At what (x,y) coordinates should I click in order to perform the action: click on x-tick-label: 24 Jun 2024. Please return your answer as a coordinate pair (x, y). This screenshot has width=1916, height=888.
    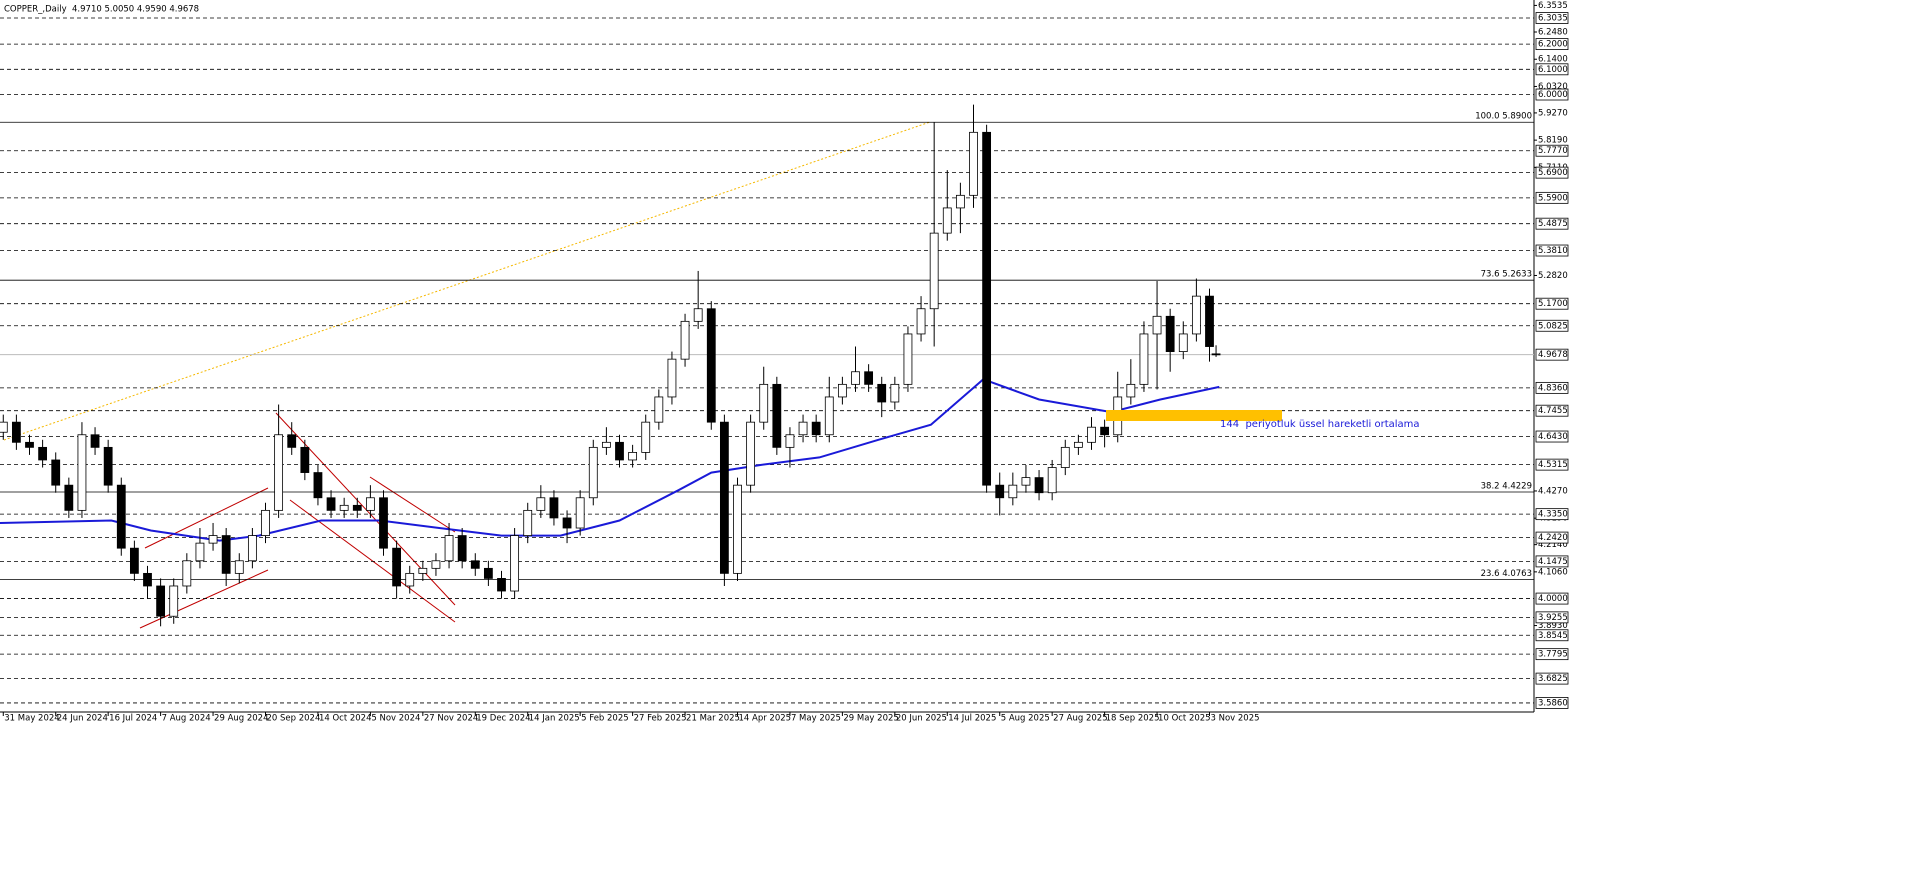
    Looking at the image, I should click on (82, 719).